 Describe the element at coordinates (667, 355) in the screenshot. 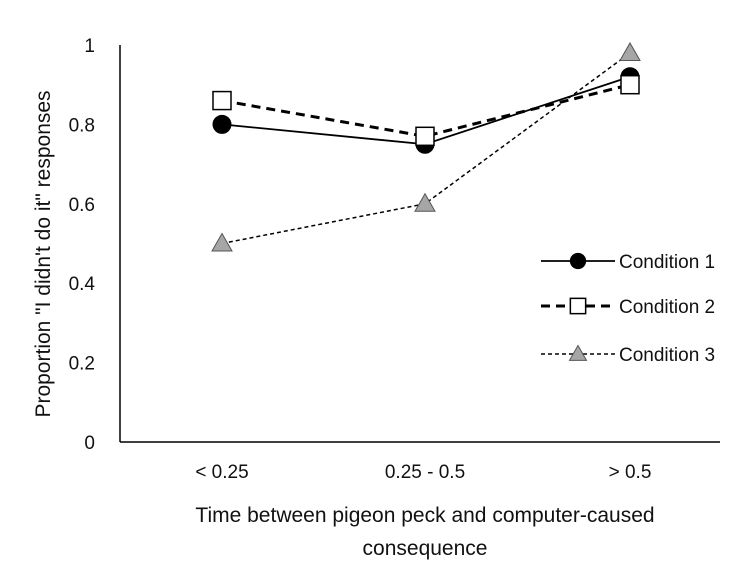

I see `legend-label-3: Condition 3` at that location.